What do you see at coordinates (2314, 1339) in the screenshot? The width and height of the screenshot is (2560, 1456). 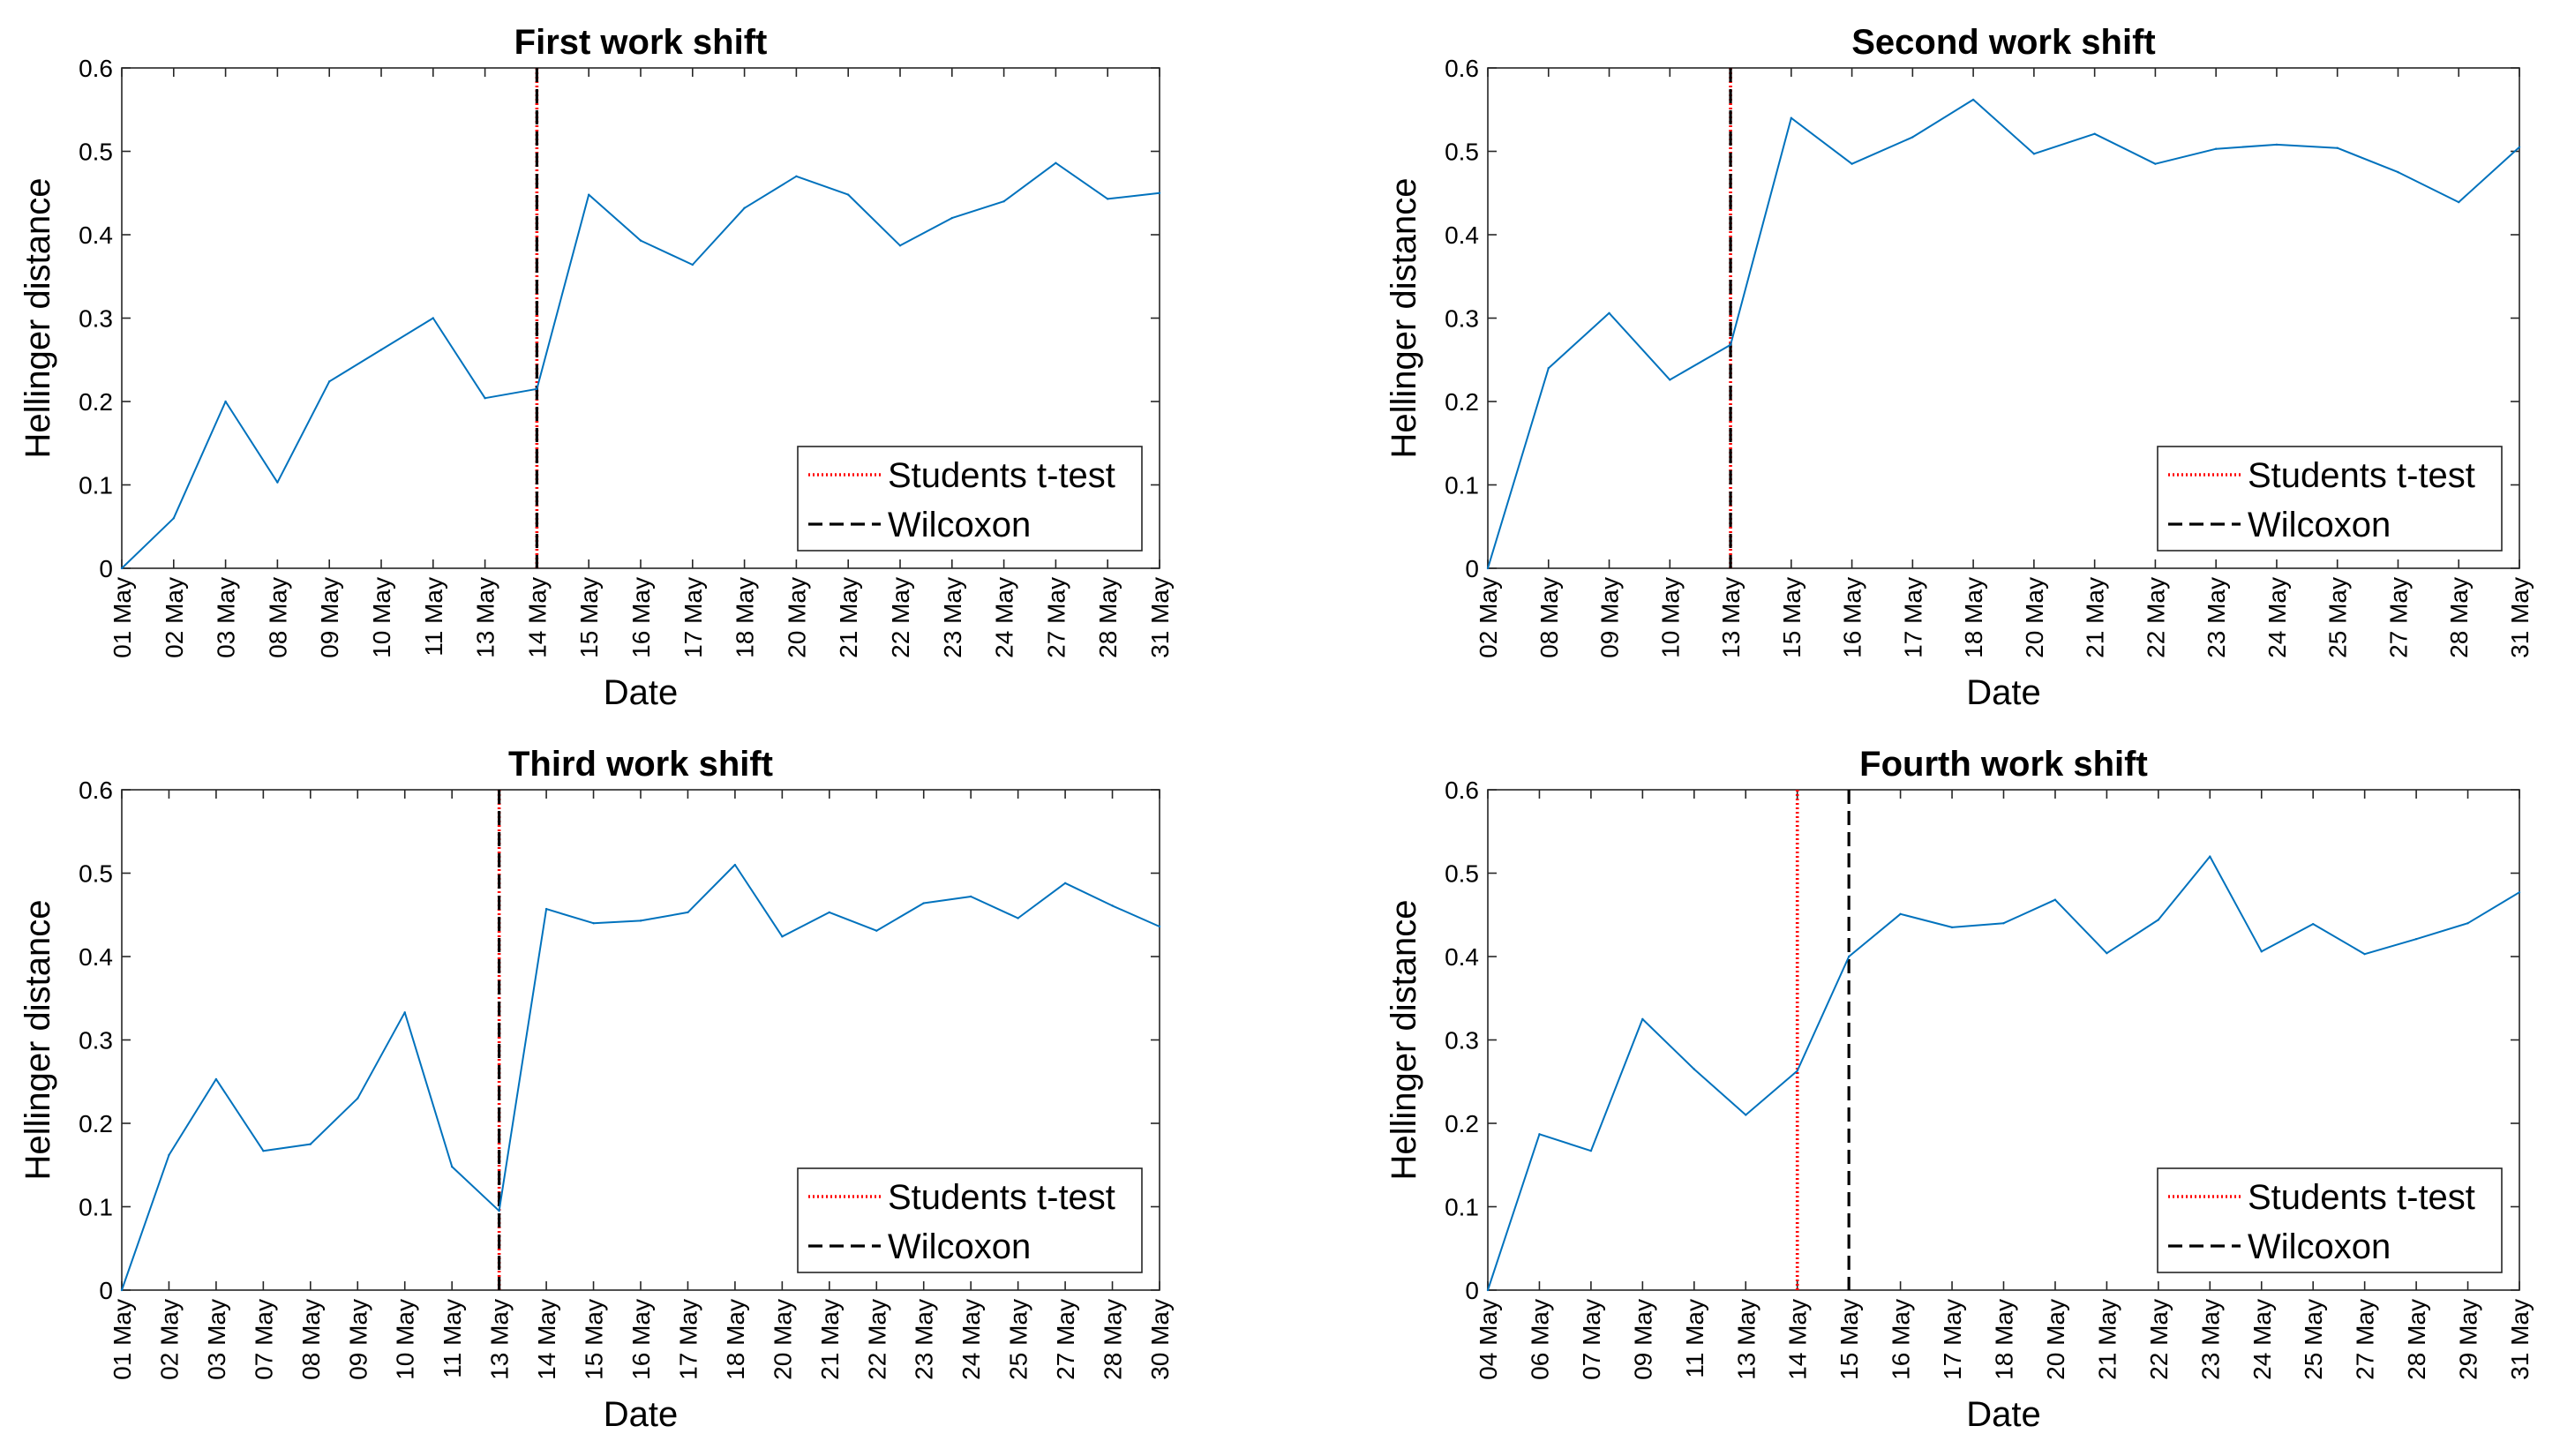 I see `x-tick-label: 25 May` at bounding box center [2314, 1339].